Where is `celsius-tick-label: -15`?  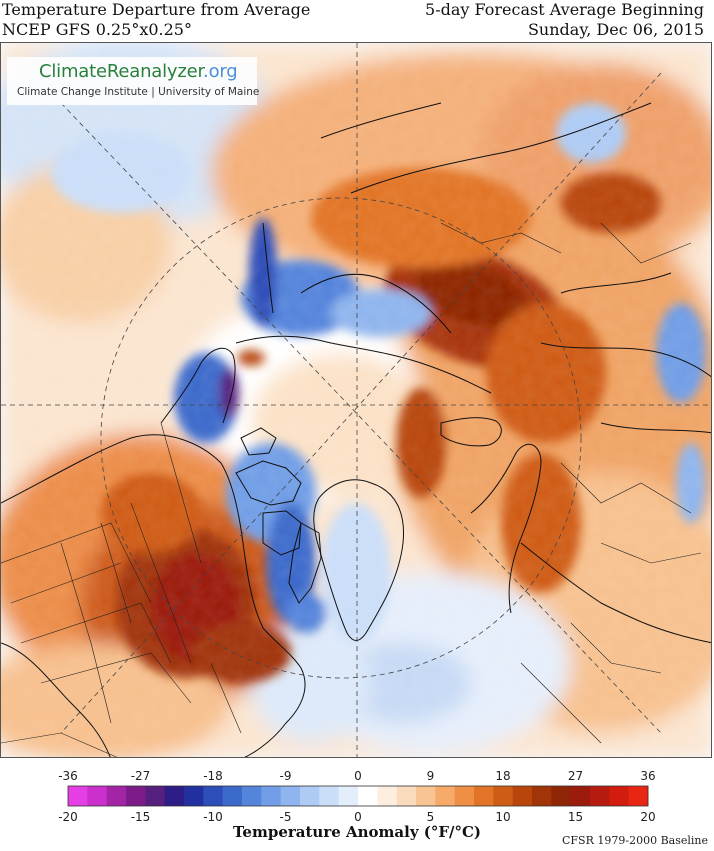 celsius-tick-label: -15 is located at coordinates (141, 817).